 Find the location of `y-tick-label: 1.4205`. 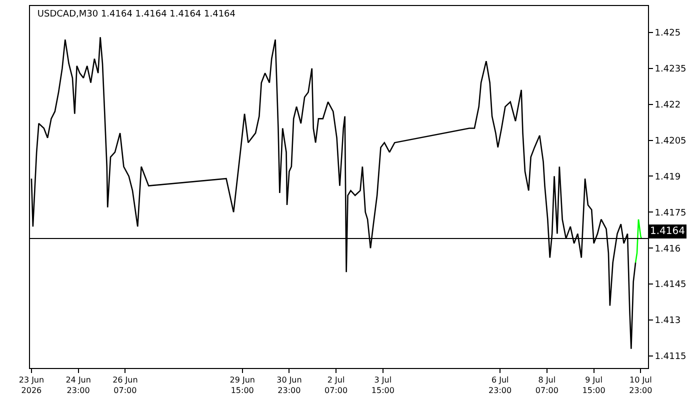

y-tick-label: 1.4205 is located at coordinates (670, 141).